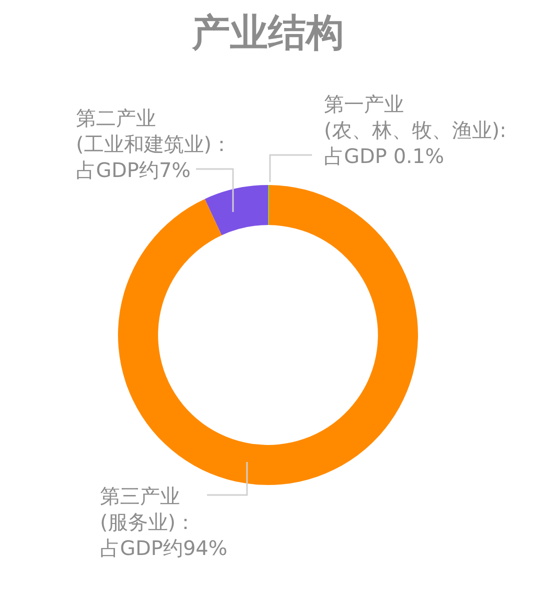 This screenshot has height=590, width=550. Describe the element at coordinates (415, 130) in the screenshot. I see `slice-label: 第一产业 (农、林、牧、渔业): 占GDP 0.1%` at that location.